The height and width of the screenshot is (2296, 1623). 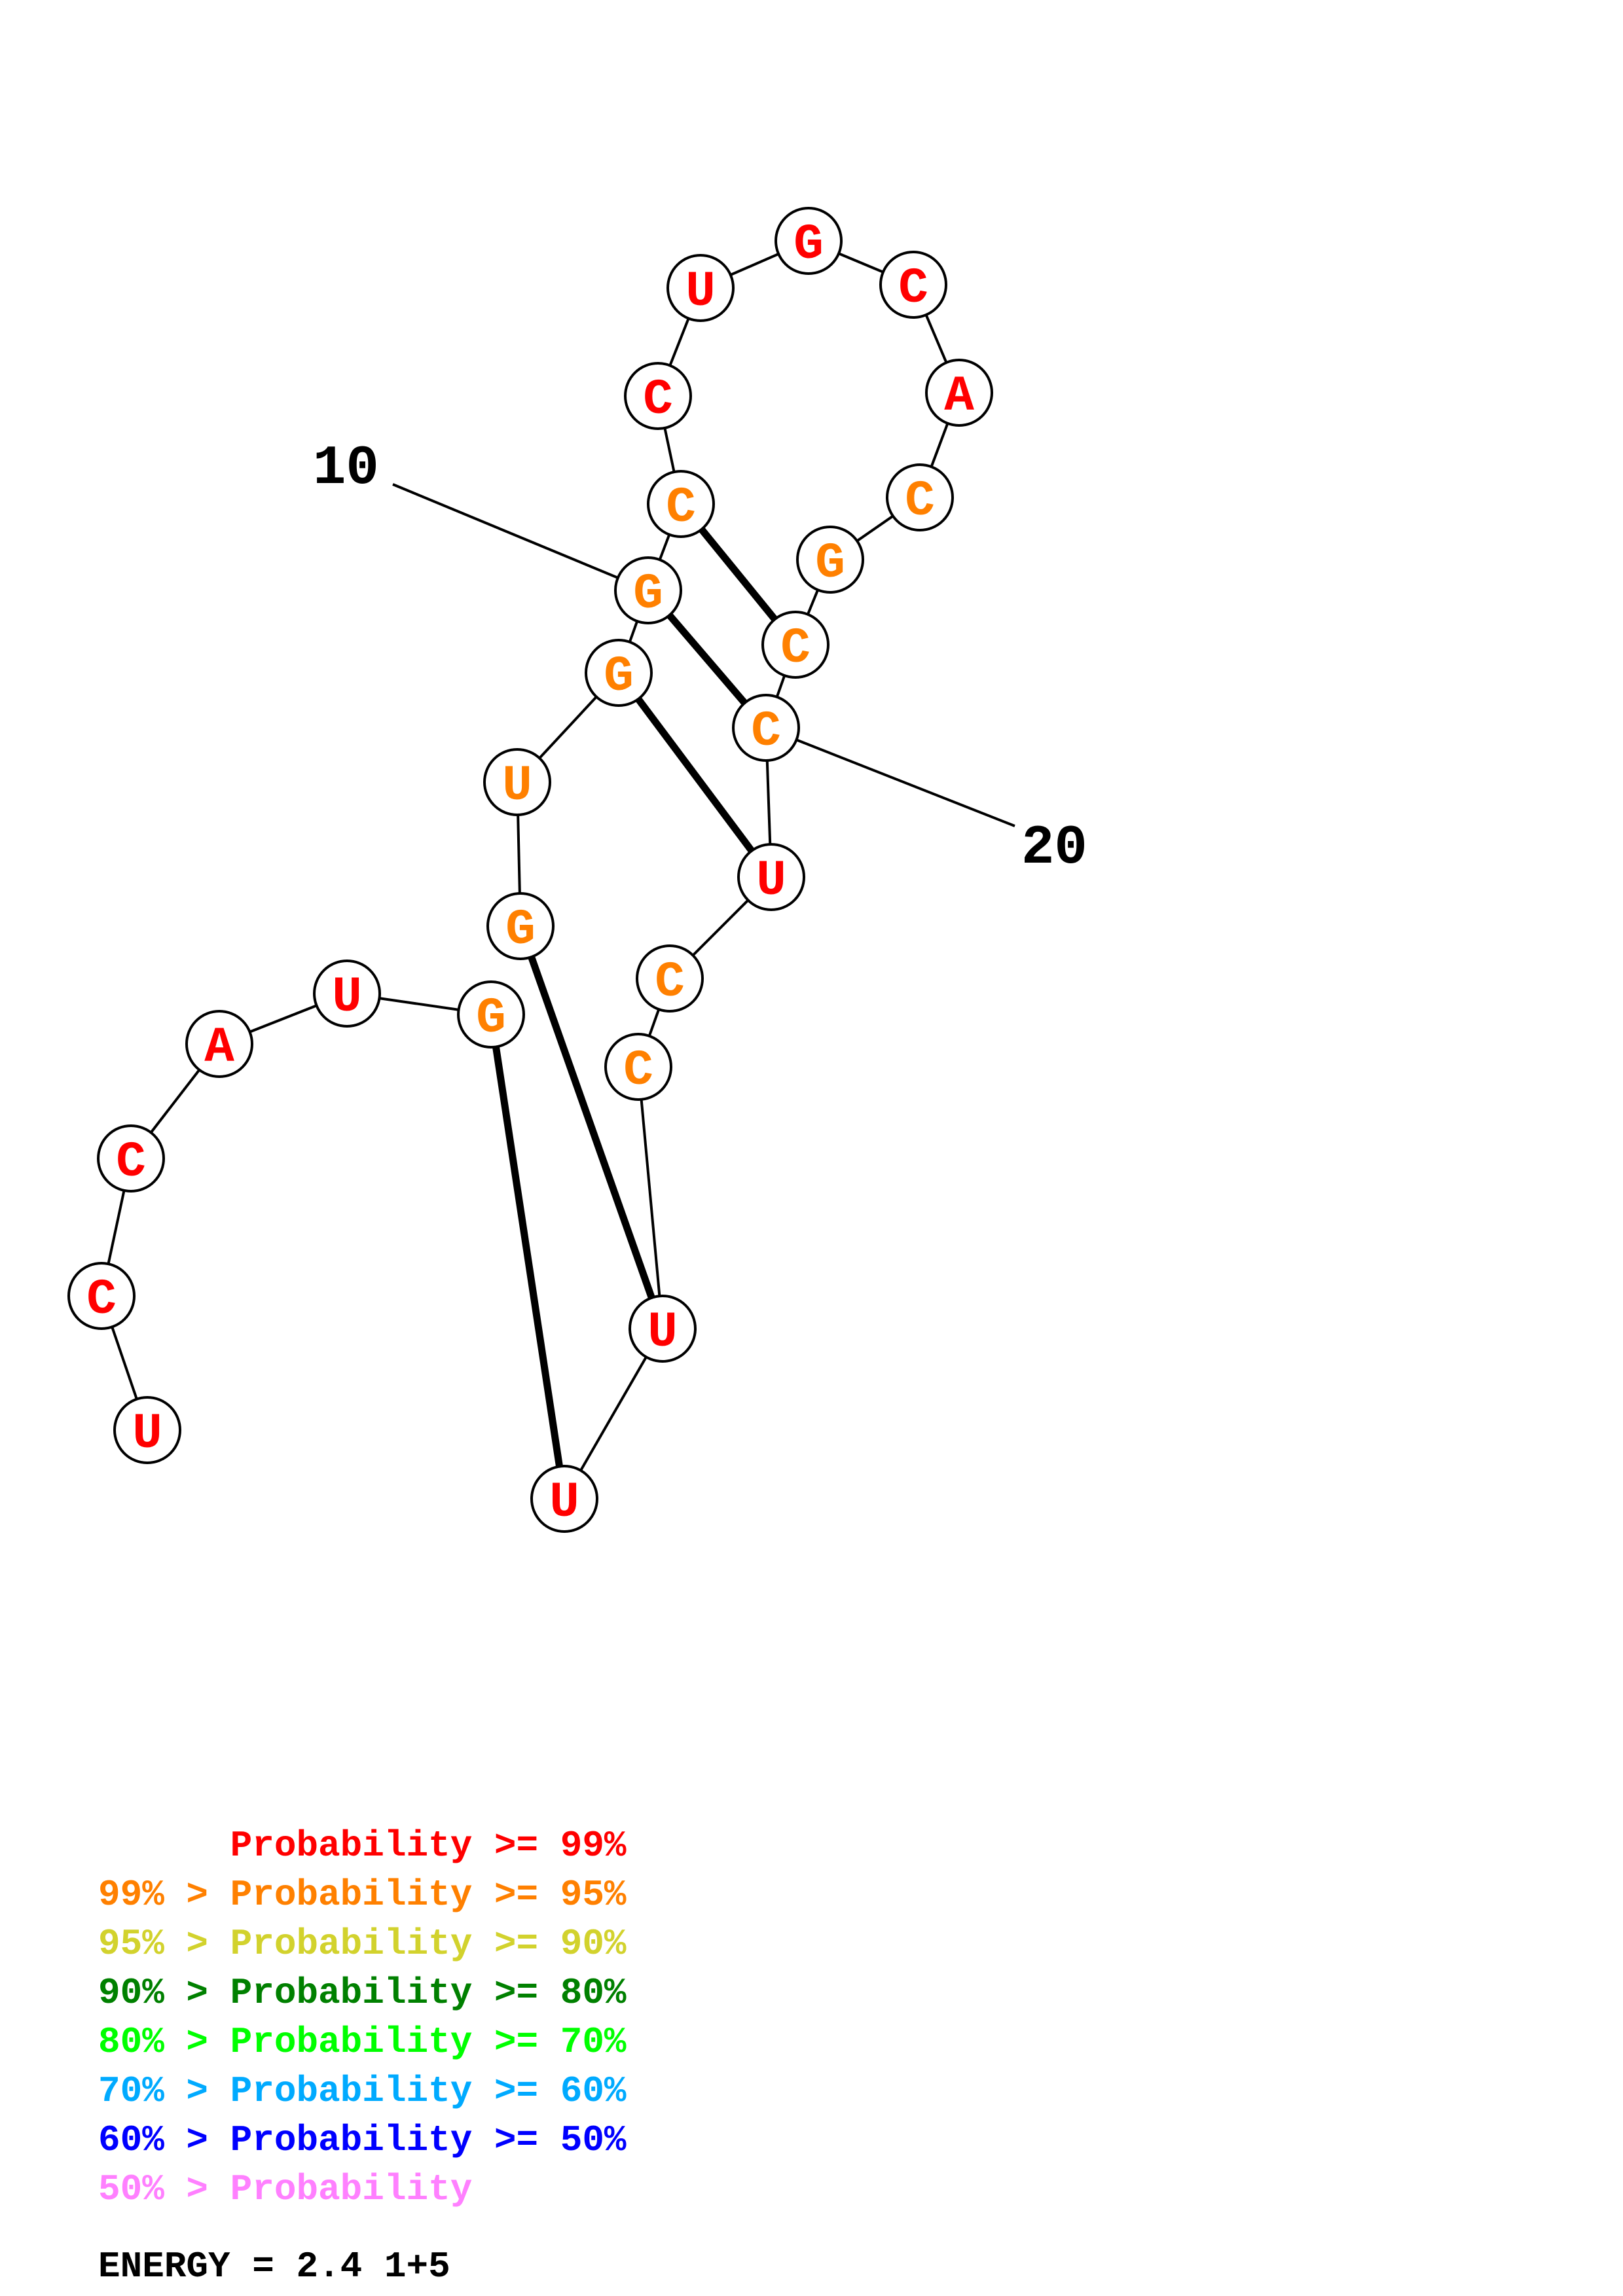 I want to click on legend-row: 90% > Probability >= 80%, so click(x=362, y=1993).